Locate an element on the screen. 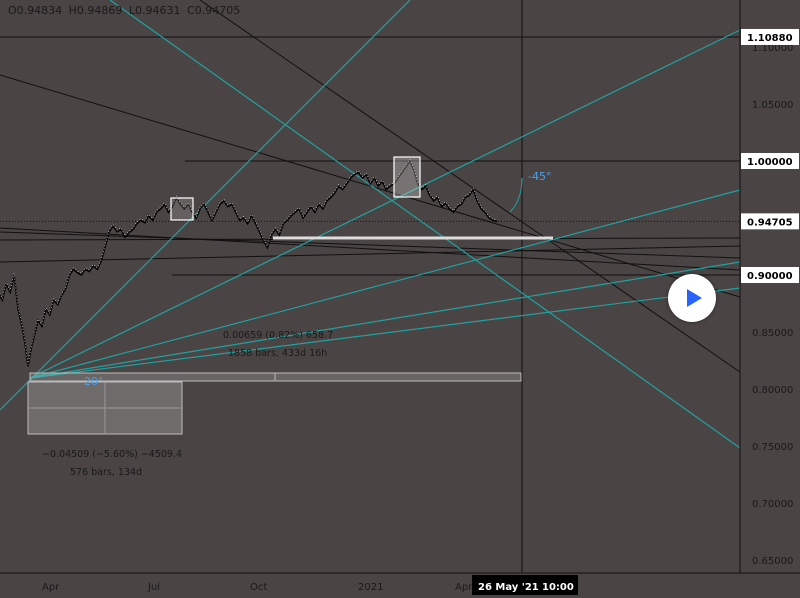 The width and height of the screenshot is (800, 598). time-axis: Apr Jul Oct 2021 Apr 26 May '21 10:00 is located at coordinates (400, 583).